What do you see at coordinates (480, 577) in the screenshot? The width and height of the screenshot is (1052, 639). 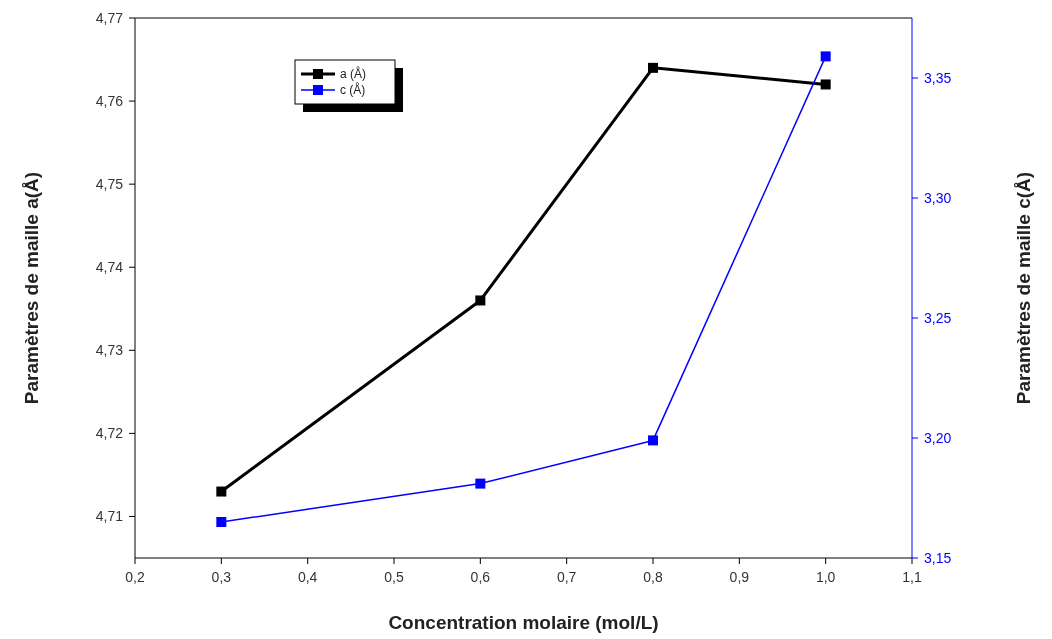 I see `x-tick-label: 0,6` at bounding box center [480, 577].